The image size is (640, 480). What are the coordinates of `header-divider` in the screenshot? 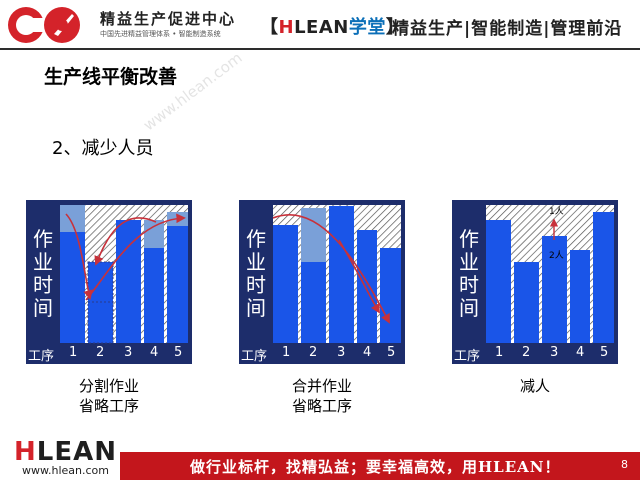 It's located at (320, 49).